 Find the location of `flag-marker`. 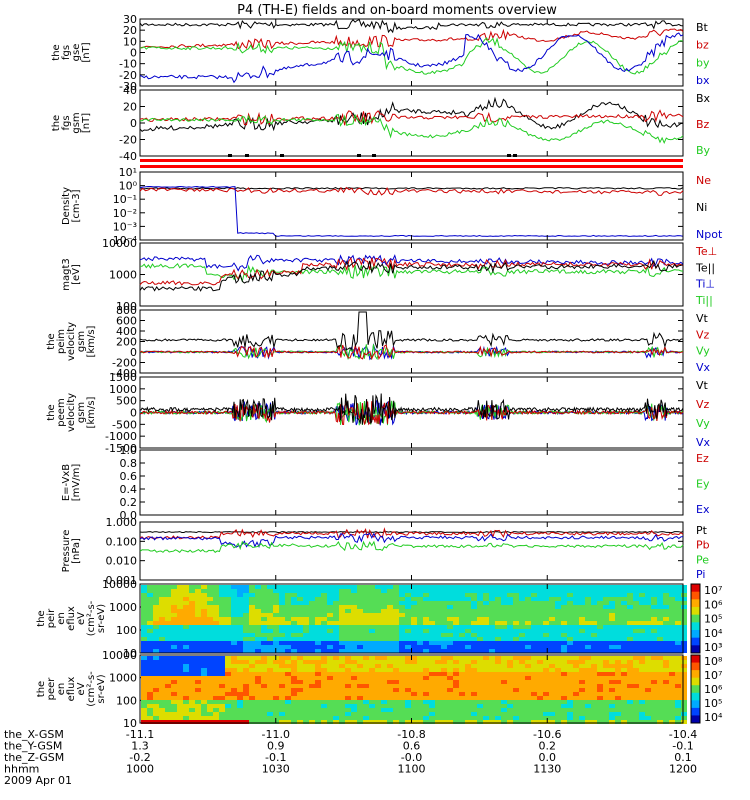

flag-marker is located at coordinates (374, 155).